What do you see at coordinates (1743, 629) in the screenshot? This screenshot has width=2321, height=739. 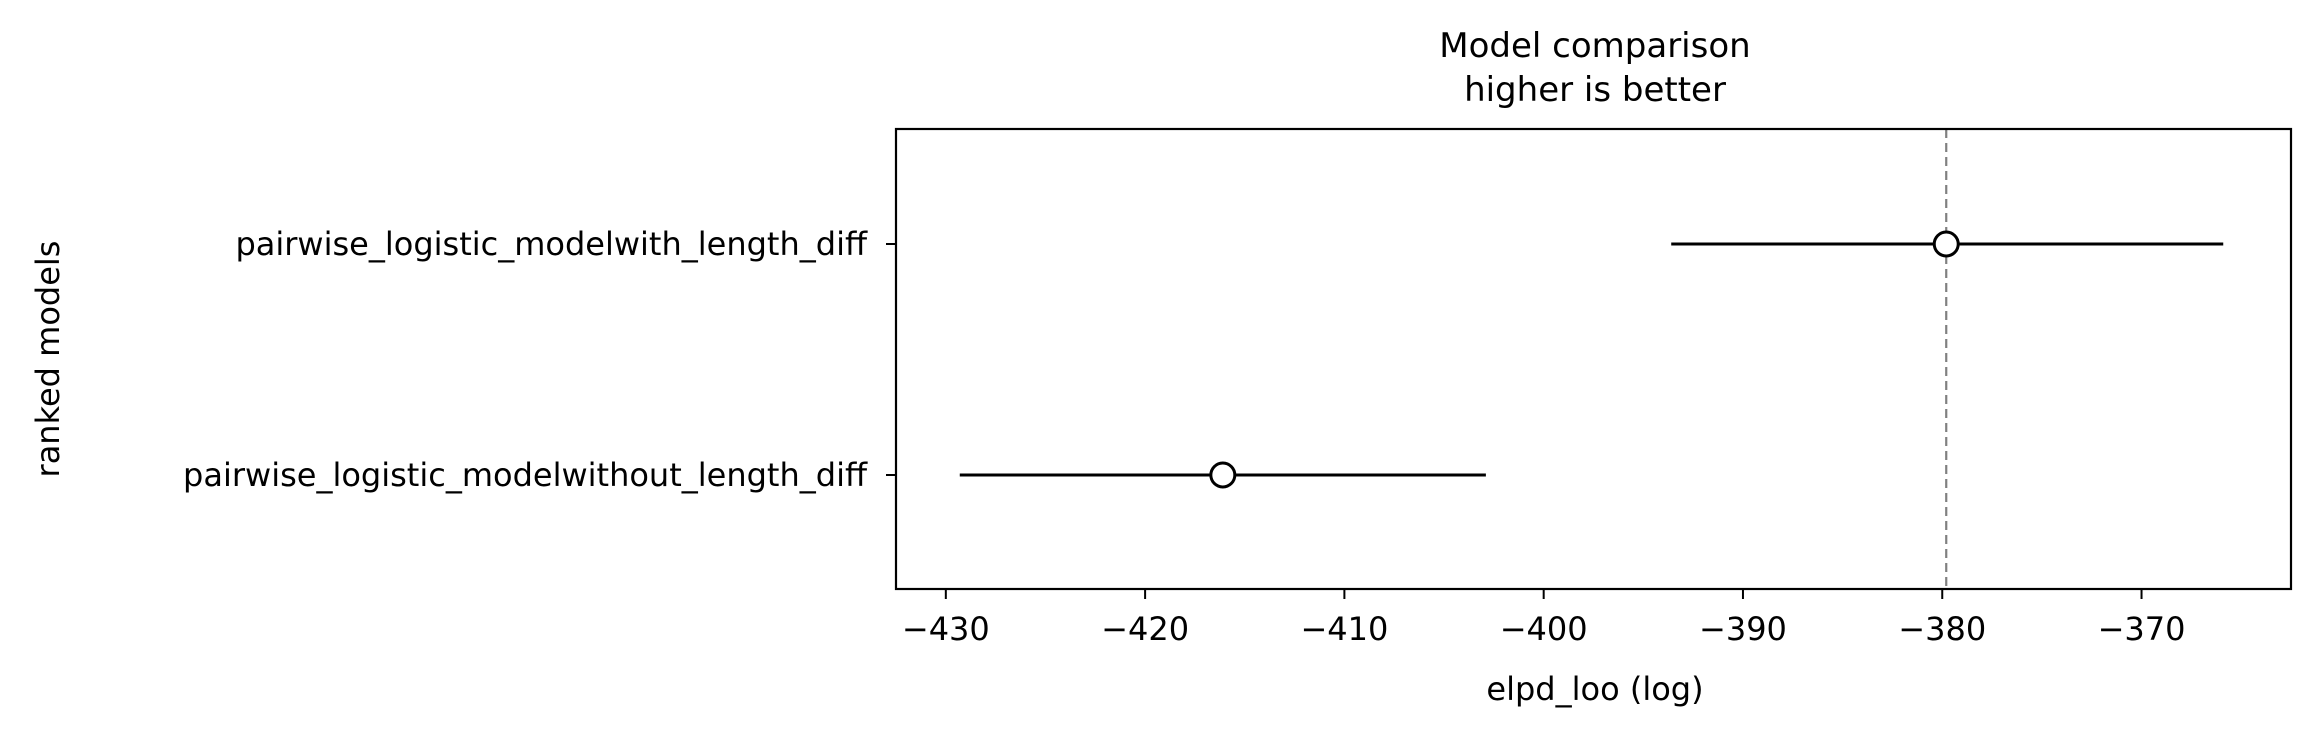 I see `x-tick-label: −390` at bounding box center [1743, 629].